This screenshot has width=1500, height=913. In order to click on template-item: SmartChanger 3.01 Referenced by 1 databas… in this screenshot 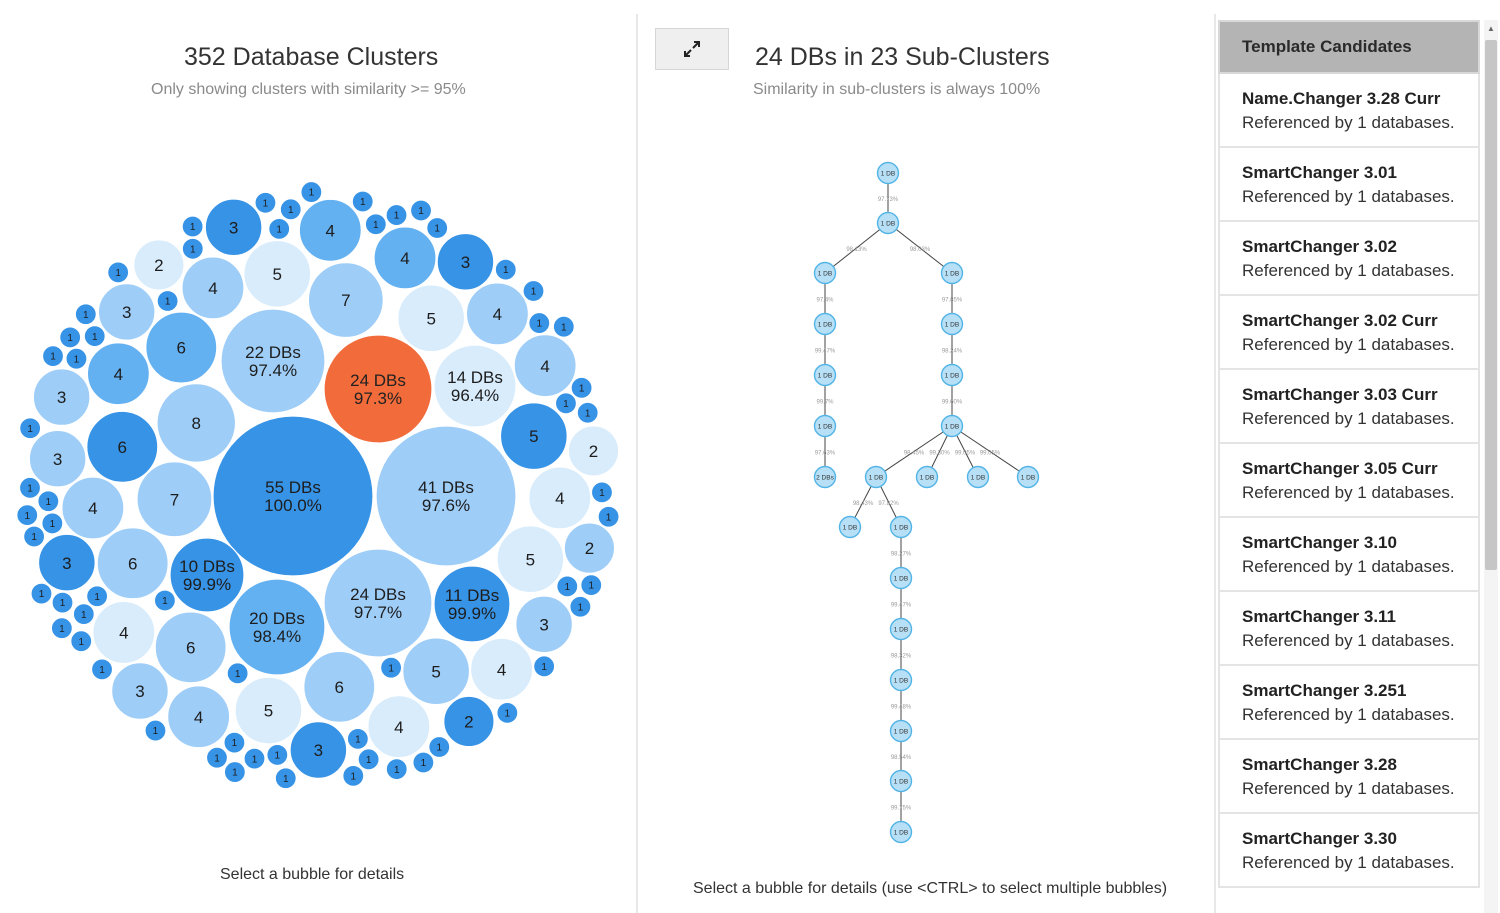, I will do `click(1349, 185)`.